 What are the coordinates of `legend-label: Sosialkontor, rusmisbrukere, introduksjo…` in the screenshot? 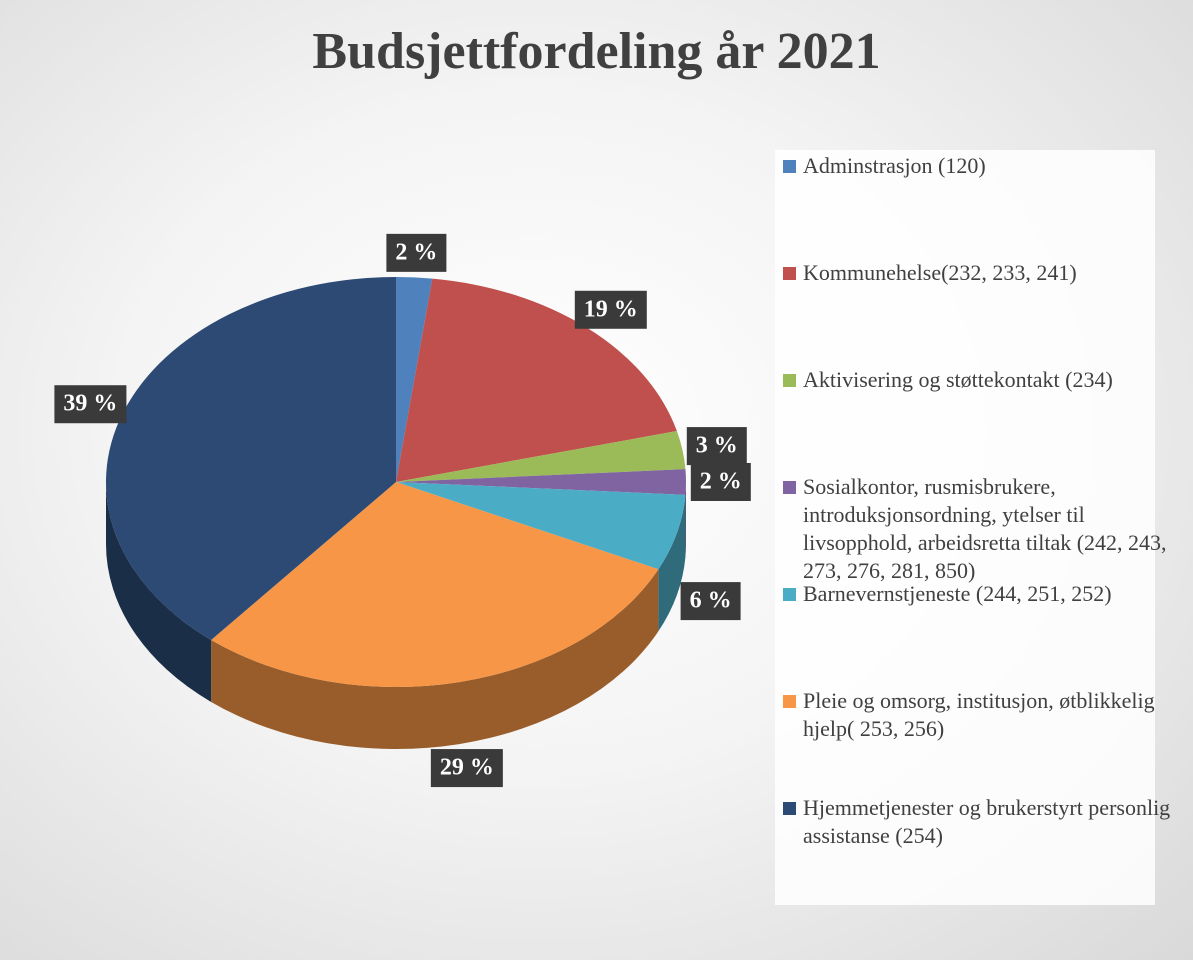 It's located at (985, 528).